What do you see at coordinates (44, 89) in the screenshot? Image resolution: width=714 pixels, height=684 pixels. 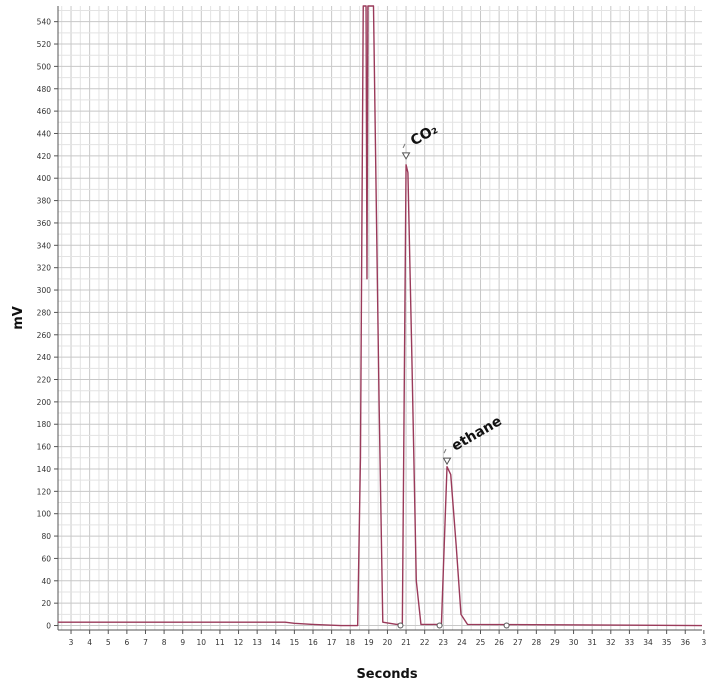 I see `y-tick-label: 480` at bounding box center [44, 89].